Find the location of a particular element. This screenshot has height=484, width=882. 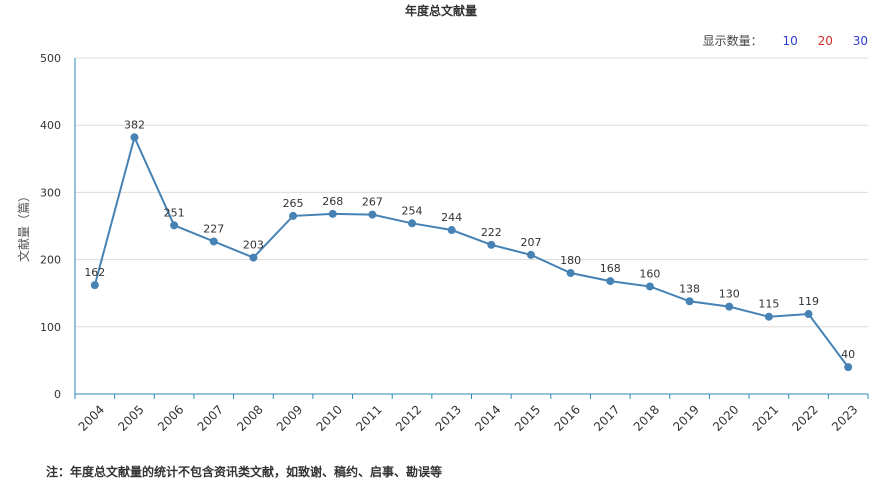

data-label: 265 is located at coordinates (293, 203).